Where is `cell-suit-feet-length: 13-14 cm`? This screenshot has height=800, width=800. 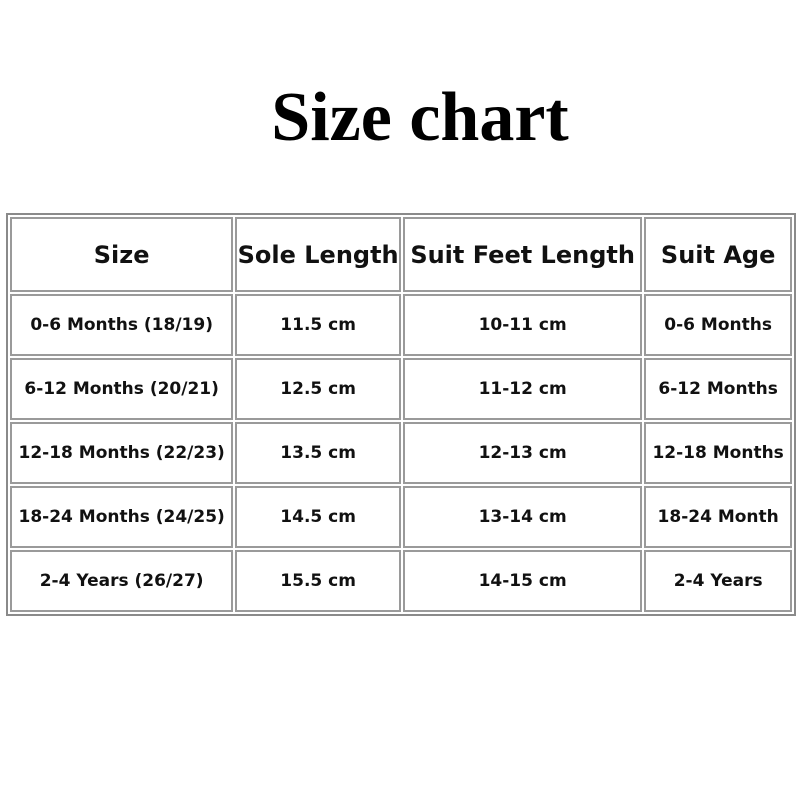
cell-suit-feet-length: 13-14 cm is located at coordinates (522, 517).